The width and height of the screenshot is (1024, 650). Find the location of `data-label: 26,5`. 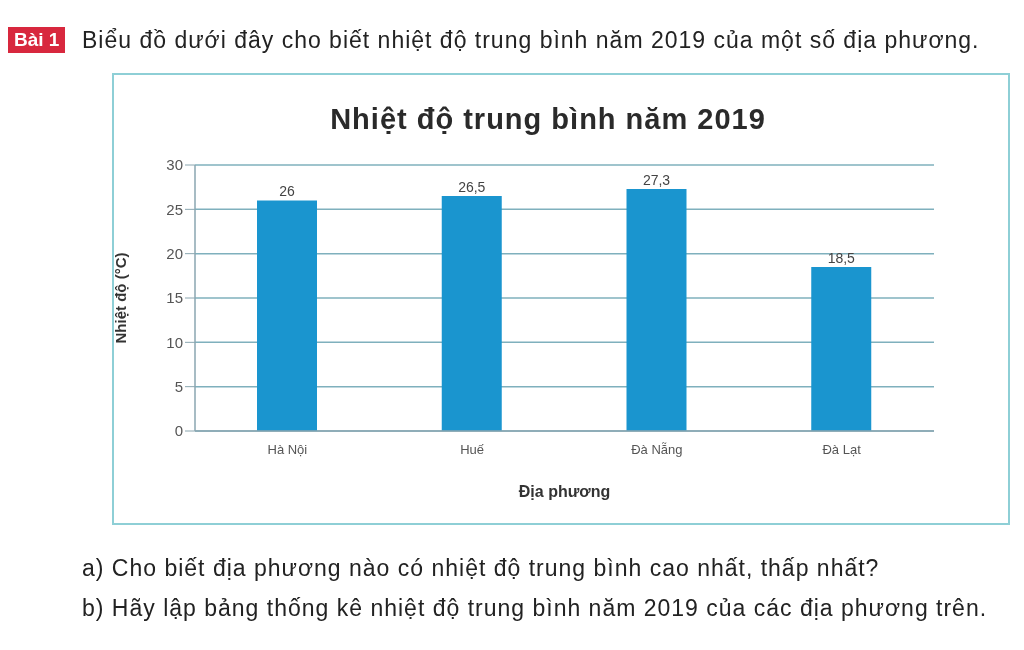

data-label: 26,5 is located at coordinates (472, 187).